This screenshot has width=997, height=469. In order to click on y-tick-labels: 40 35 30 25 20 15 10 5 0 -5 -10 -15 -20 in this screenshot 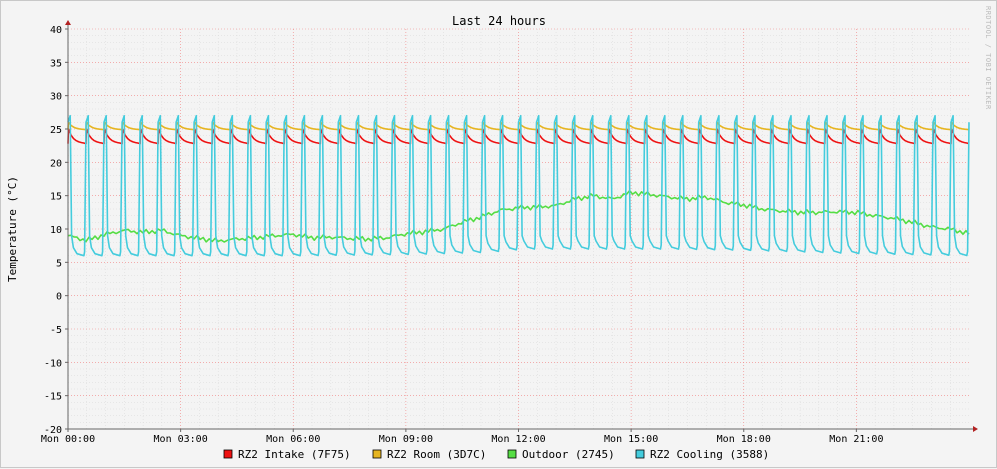, I will do `click(53, 230)`.